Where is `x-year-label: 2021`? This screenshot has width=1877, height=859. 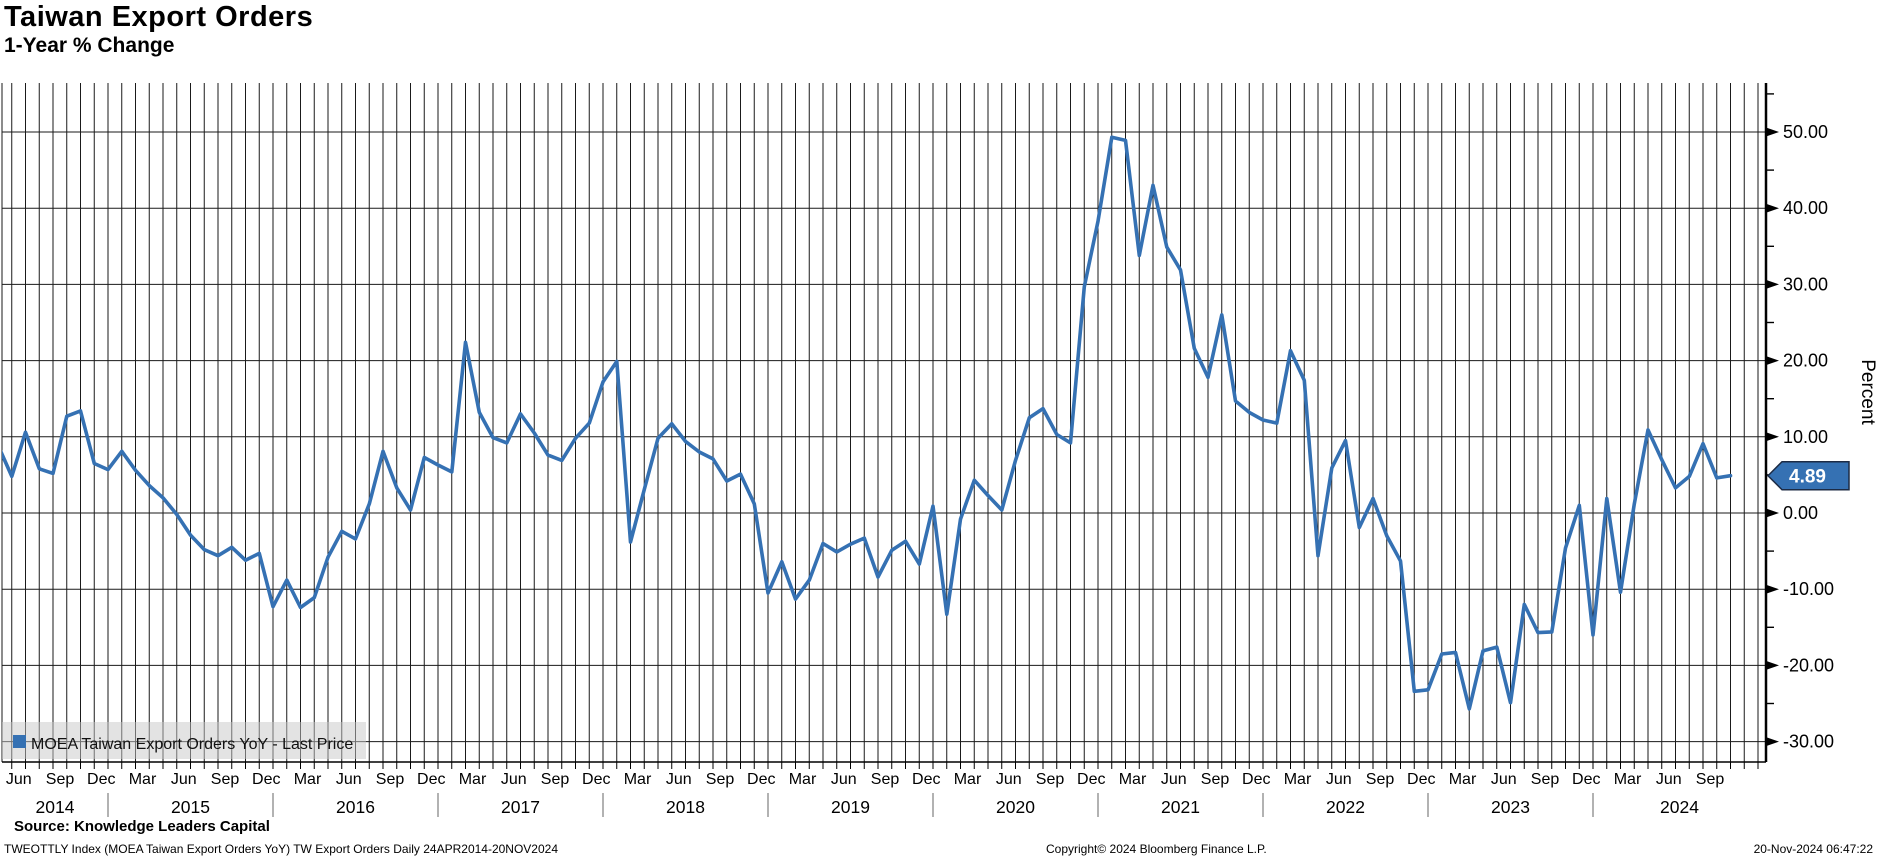
x-year-label: 2021 is located at coordinates (1180, 807).